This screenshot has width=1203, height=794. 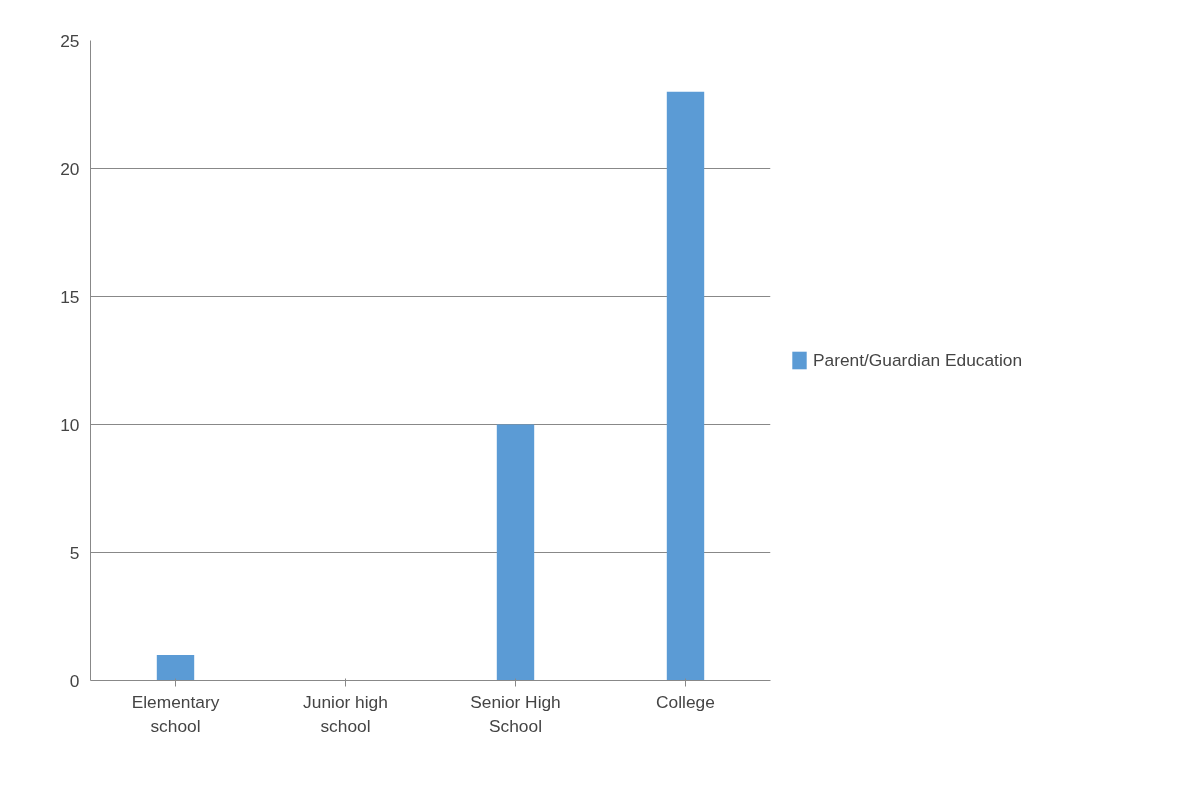 I want to click on y-tick-label: 0, so click(x=74, y=680).